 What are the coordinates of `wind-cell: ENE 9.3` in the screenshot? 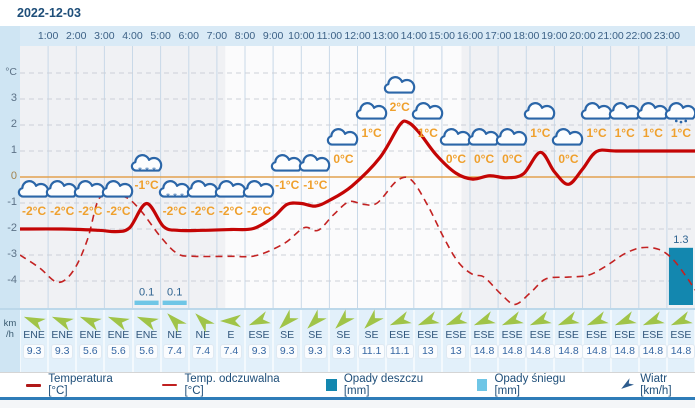 It's located at (62, 341).